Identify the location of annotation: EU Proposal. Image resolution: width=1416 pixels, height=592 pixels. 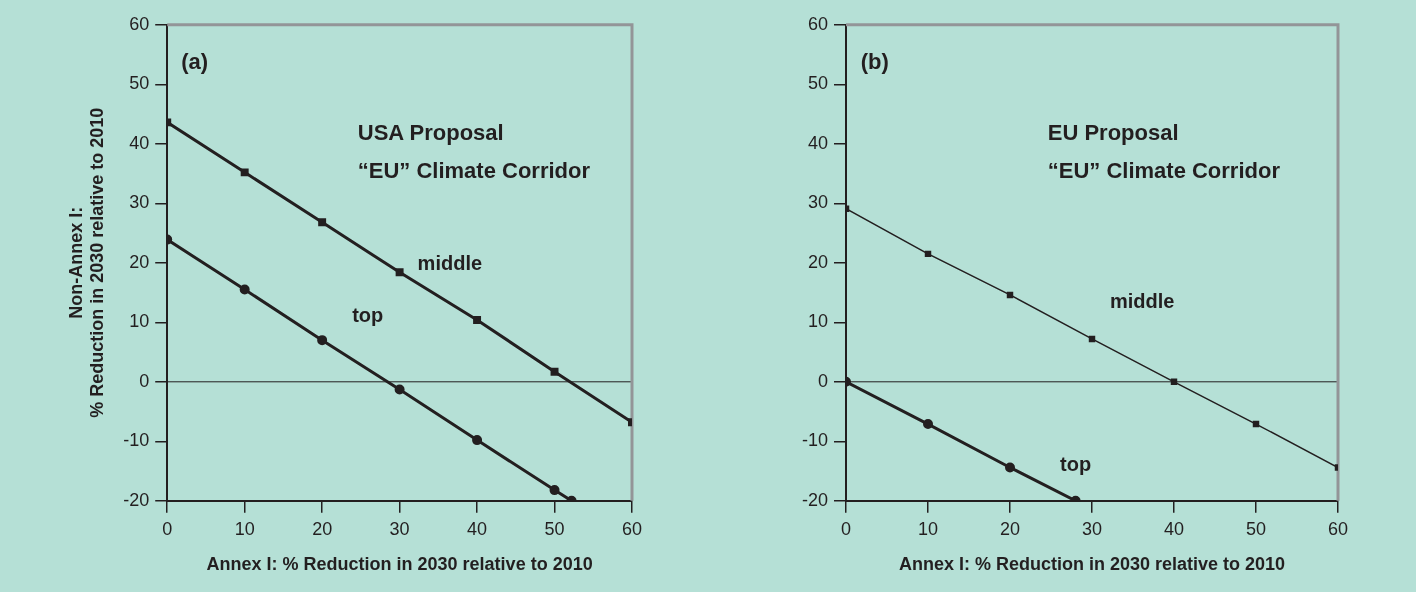
(1113, 133).